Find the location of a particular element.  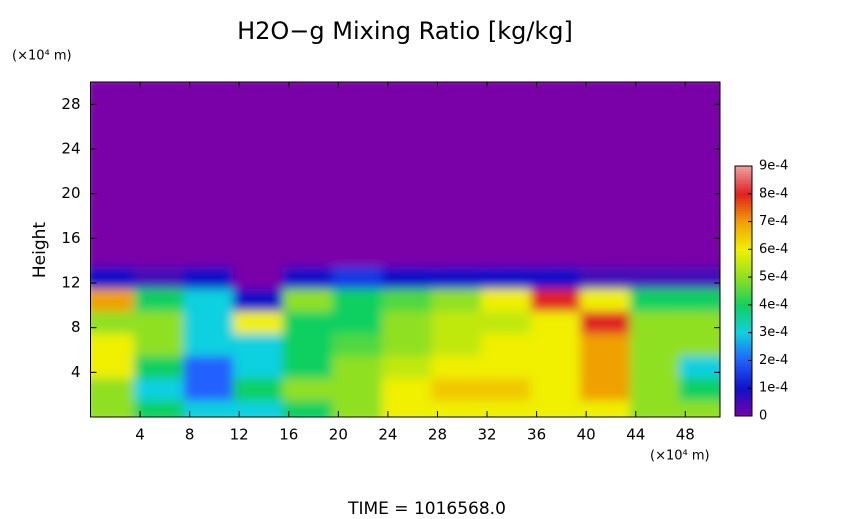

x-tick-label: 12 is located at coordinates (239, 435).